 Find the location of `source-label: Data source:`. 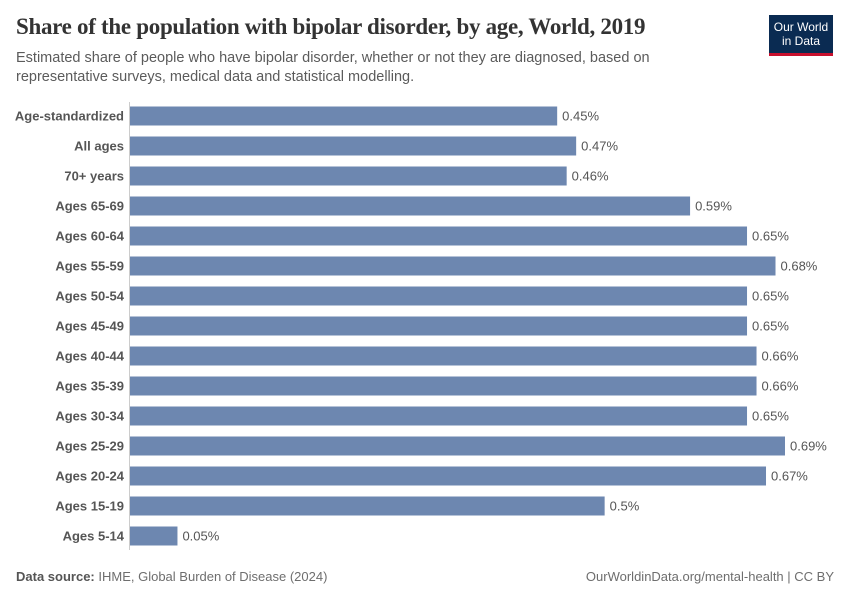

source-label: Data source: is located at coordinates (55, 576).